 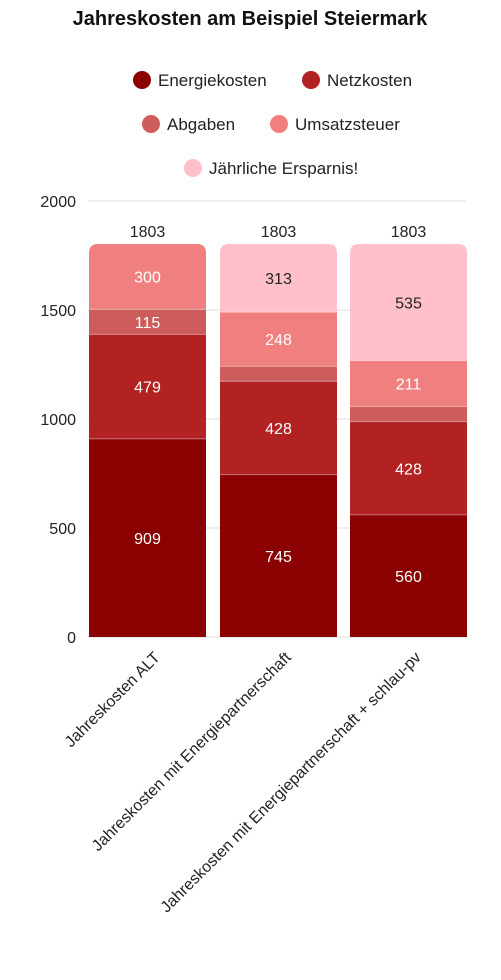 I want to click on data-label-1-0: 745, so click(x=278, y=557).